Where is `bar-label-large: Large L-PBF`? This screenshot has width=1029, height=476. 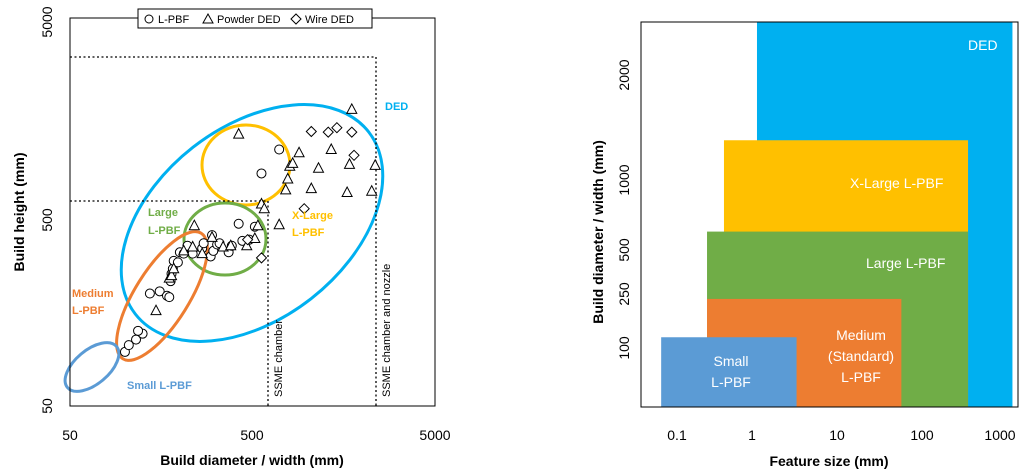 bar-label-large: Large L-PBF is located at coordinates (905, 263).